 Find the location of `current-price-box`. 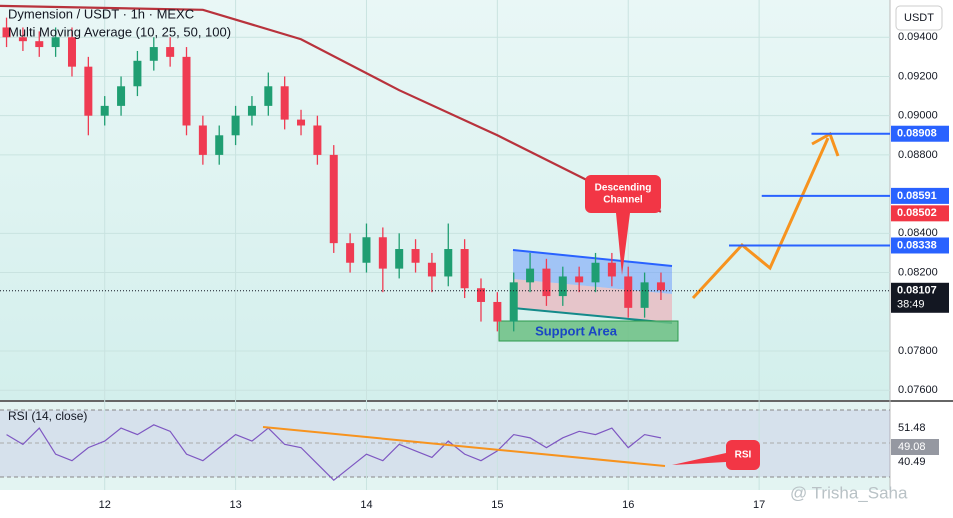

current-price-box is located at coordinates (920, 297).